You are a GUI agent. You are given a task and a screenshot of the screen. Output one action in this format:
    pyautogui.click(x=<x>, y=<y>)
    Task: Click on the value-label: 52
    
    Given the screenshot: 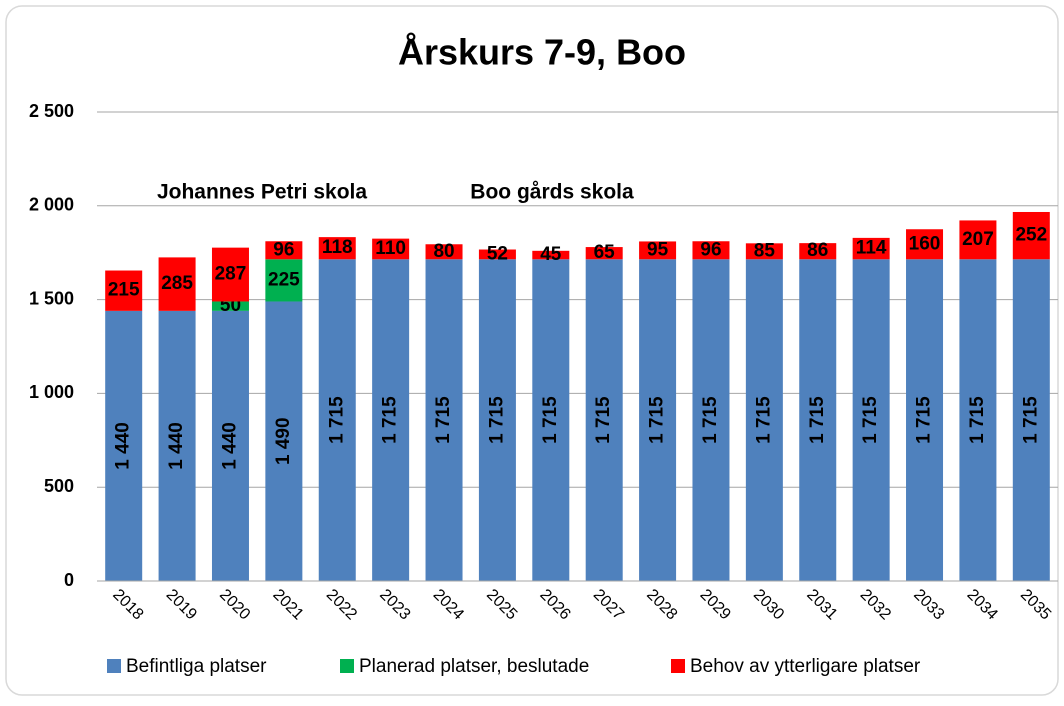 What is the action you would take?
    pyautogui.click(x=497, y=253)
    